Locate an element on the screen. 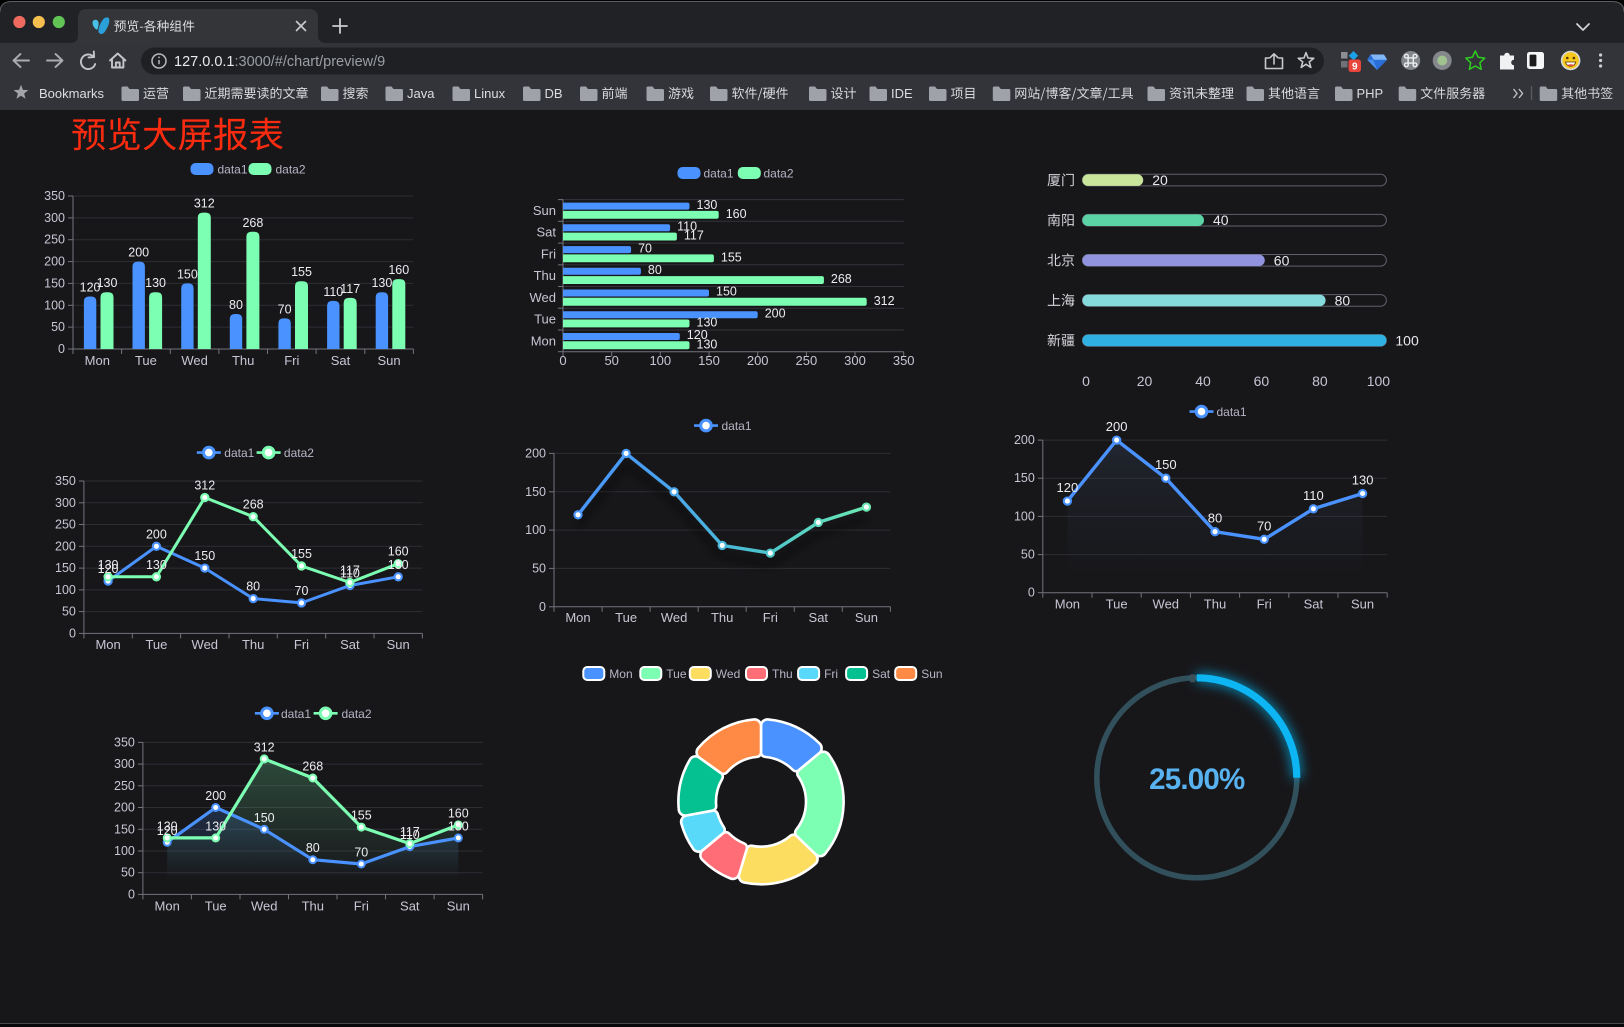  svg-text: Java is located at coordinates (421, 93).